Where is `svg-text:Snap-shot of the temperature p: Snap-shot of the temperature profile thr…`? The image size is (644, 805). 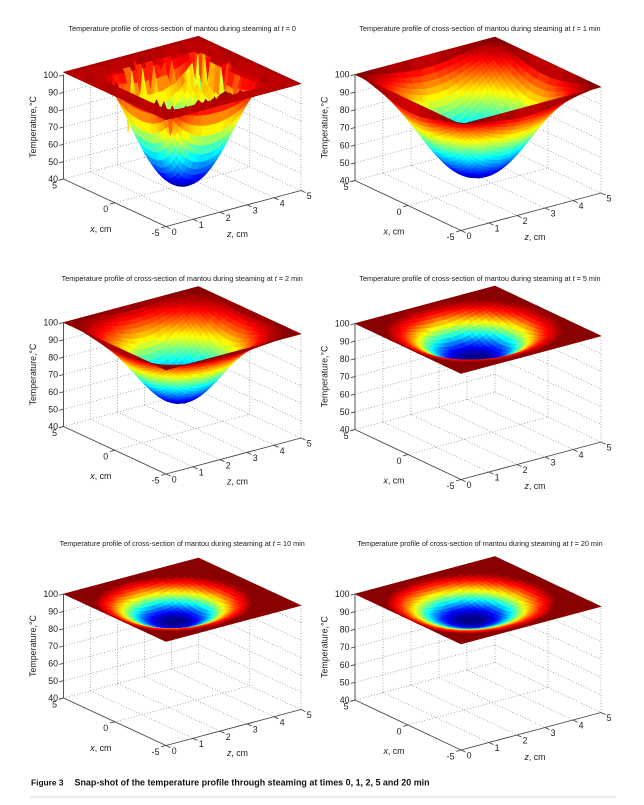 svg-text:Snap-shot of the temperature p: Snap-shot of the temperature profile thr… is located at coordinates (252, 783).